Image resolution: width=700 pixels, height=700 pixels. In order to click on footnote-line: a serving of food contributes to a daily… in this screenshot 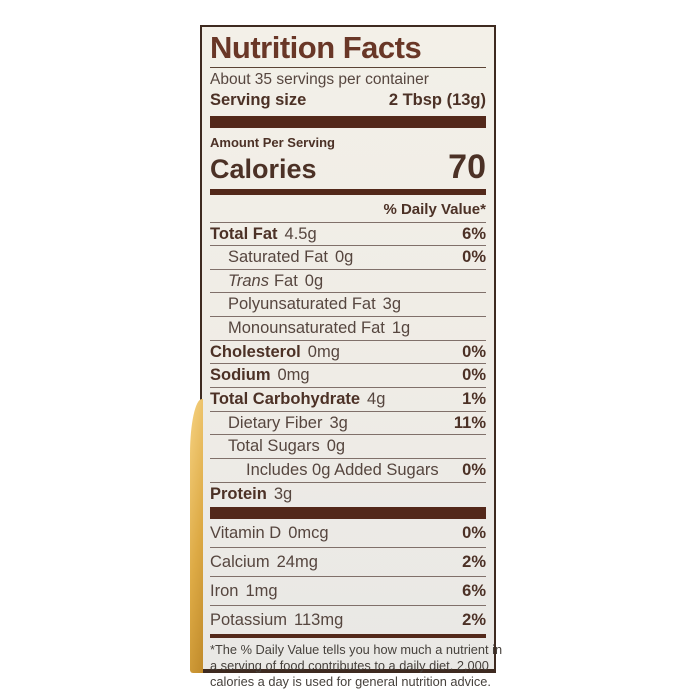, I will do `click(349, 666)`.